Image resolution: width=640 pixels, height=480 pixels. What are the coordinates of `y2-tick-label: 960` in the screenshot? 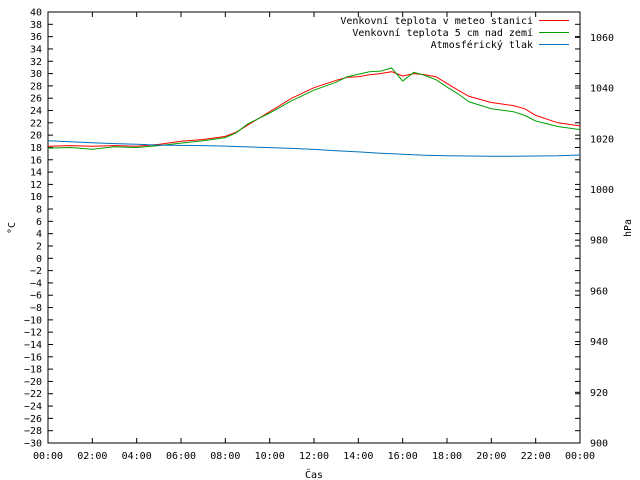 It's located at (599, 291).